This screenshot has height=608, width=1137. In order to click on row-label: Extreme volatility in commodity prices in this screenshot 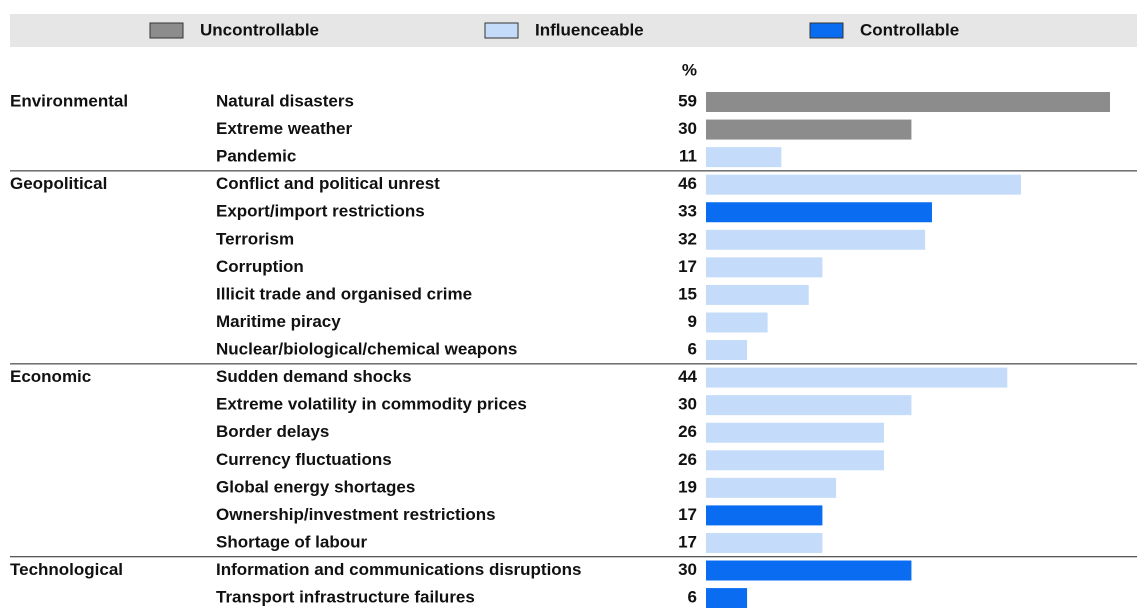, I will do `click(371, 404)`.